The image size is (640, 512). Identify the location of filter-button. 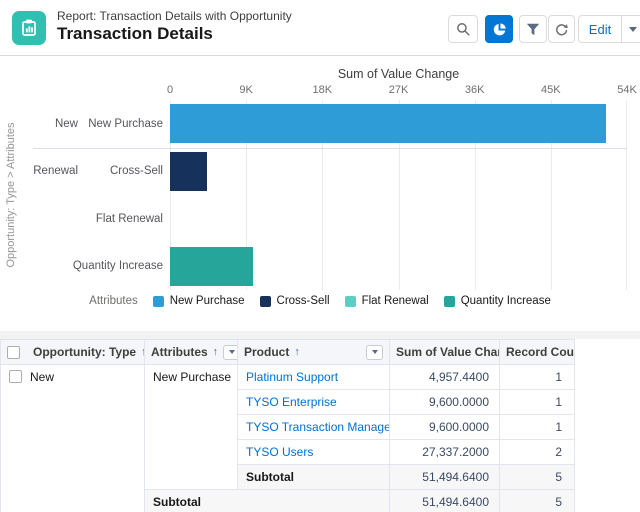
(533, 29).